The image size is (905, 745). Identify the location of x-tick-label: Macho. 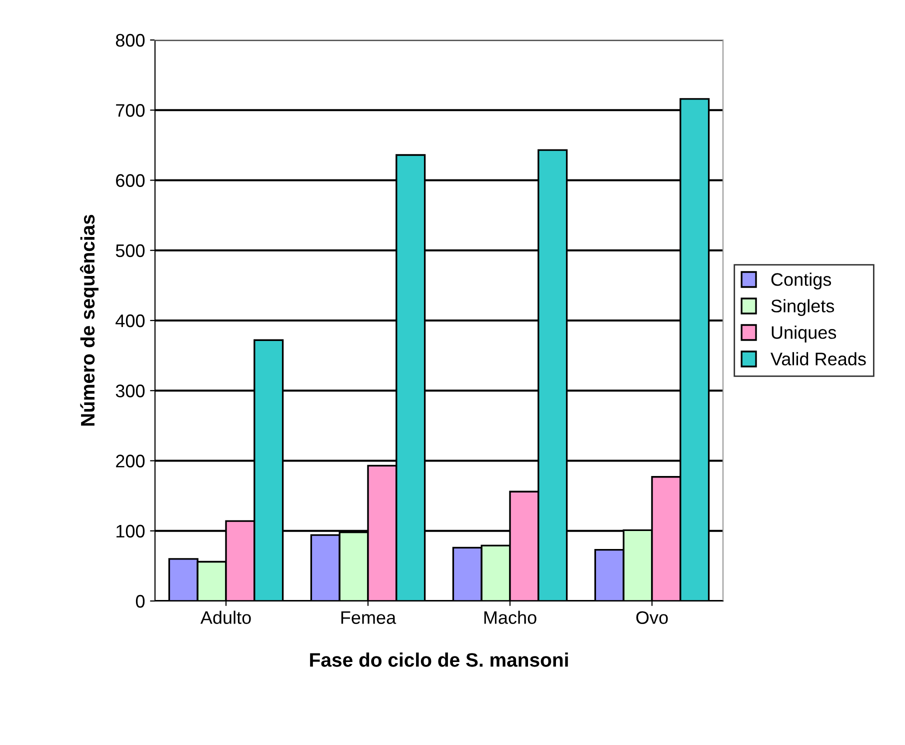
(510, 617).